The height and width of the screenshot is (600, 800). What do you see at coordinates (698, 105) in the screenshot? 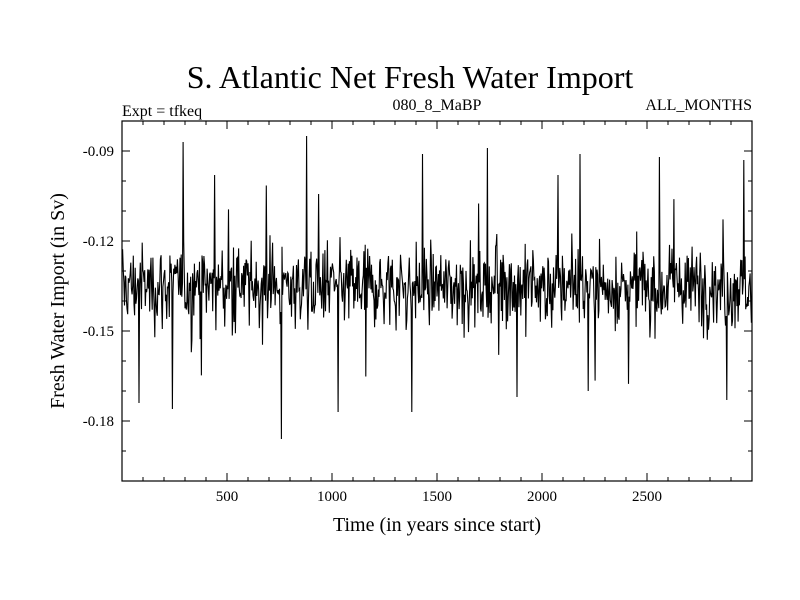
I see `subtitle-right: ALL_MONTHS` at bounding box center [698, 105].